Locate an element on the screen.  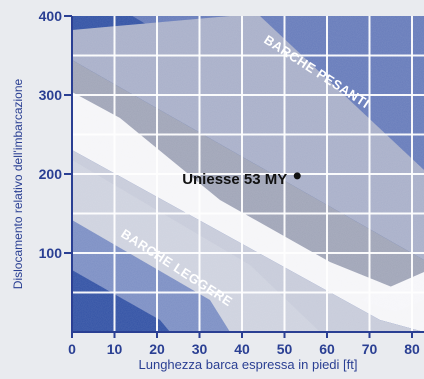
x-tick-label: 10 is located at coordinates (115, 349).